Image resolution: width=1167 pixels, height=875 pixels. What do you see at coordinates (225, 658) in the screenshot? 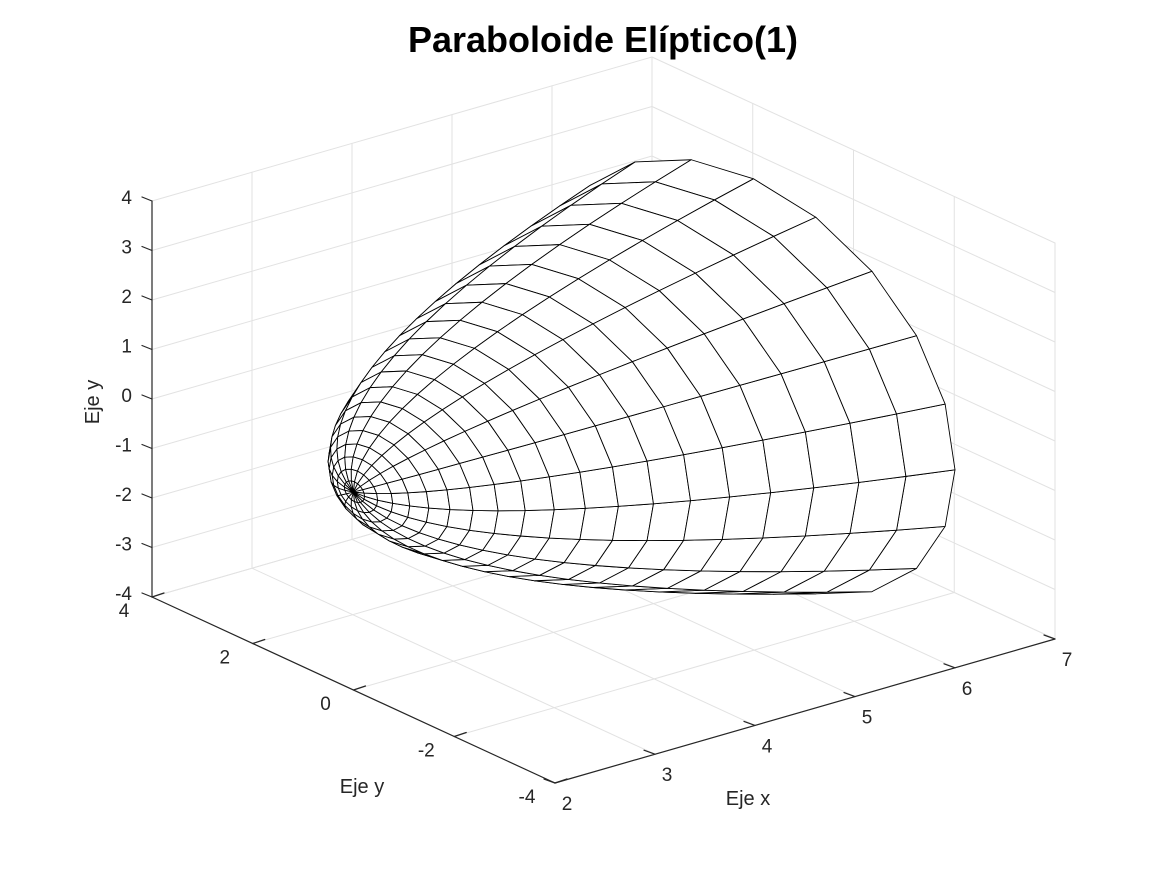
I see `y-tick-label: 2` at bounding box center [225, 658].